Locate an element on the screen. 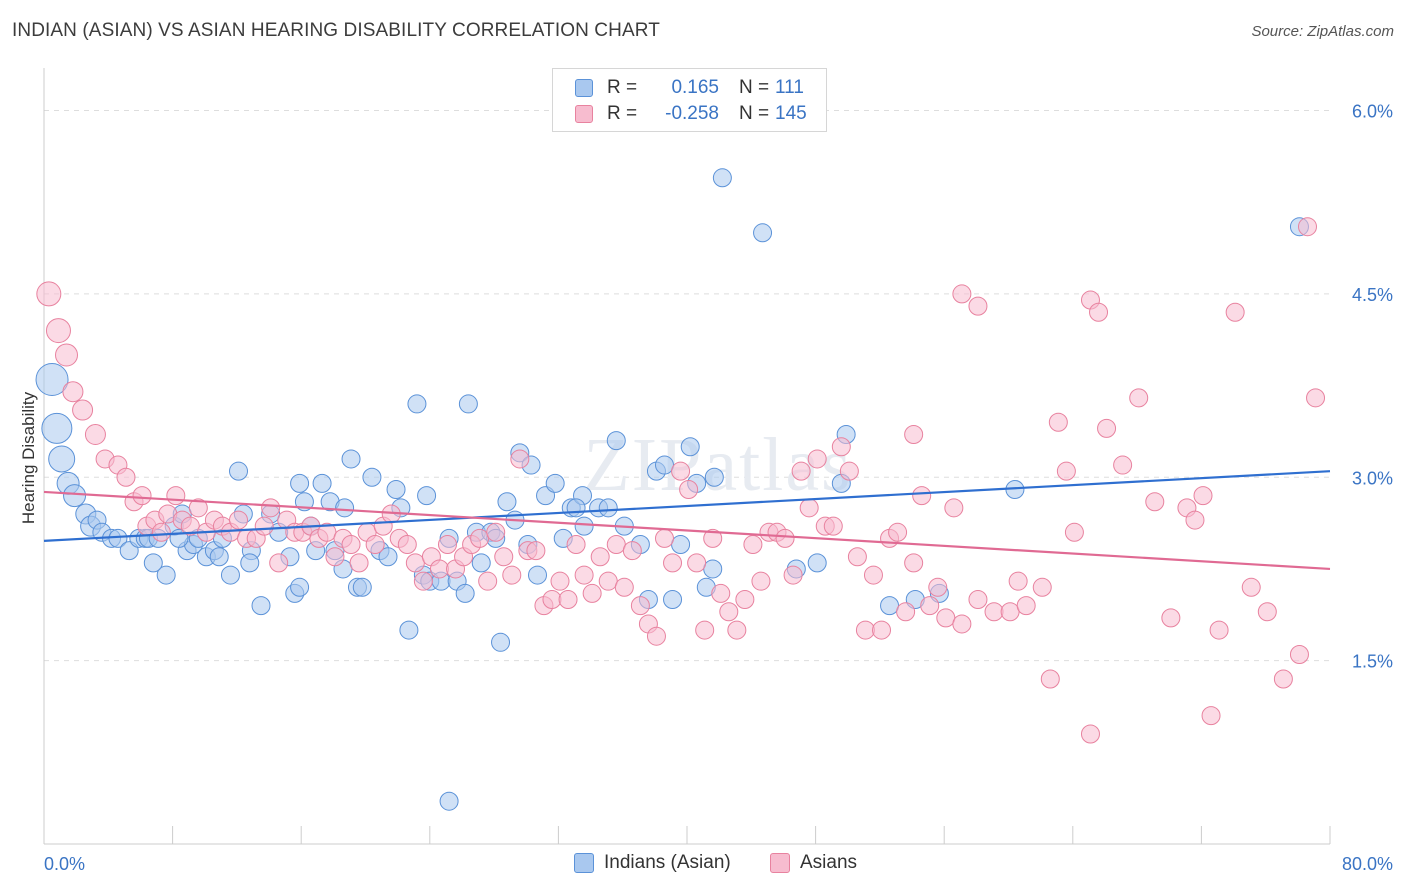 This screenshot has width=1406, height=892. legend-label: Asians is located at coordinates (829, 862).